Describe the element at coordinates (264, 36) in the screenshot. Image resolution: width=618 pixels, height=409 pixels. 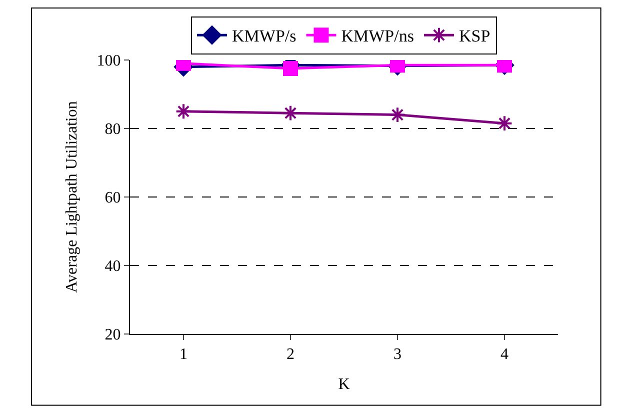
I see `legend-label: KMWP/s` at that location.